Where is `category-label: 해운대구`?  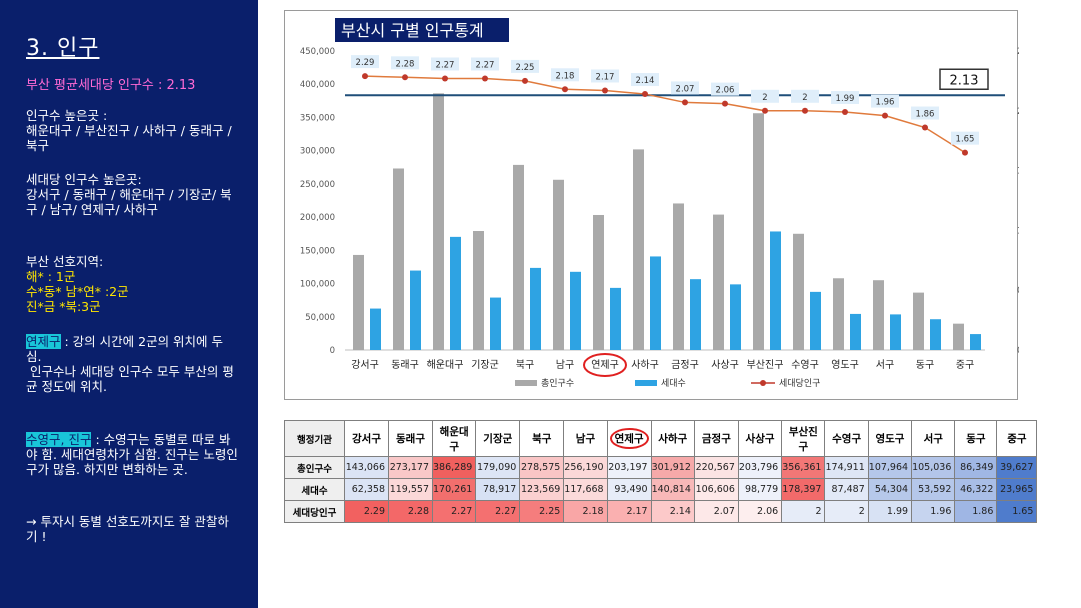
category-label: 해운대구 is located at coordinates (445, 364).